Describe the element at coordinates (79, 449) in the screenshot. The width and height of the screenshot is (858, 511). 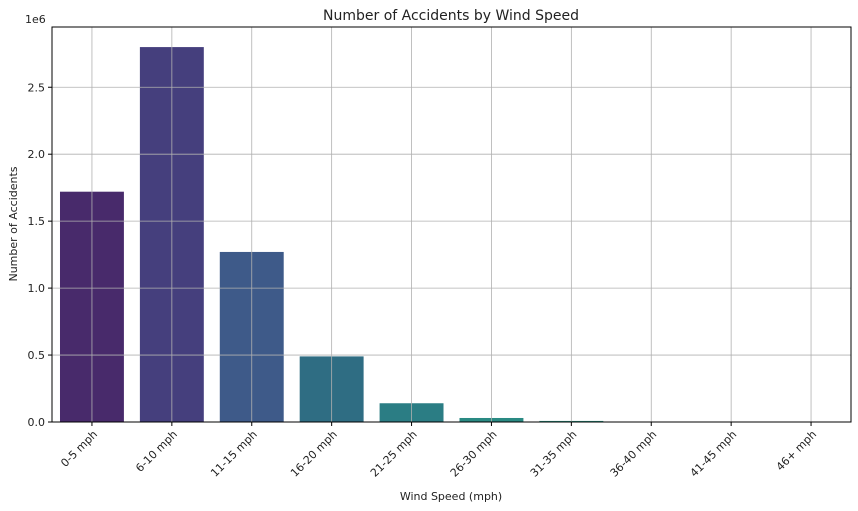
I see `x-tick-label: 0-5 mph` at that location.